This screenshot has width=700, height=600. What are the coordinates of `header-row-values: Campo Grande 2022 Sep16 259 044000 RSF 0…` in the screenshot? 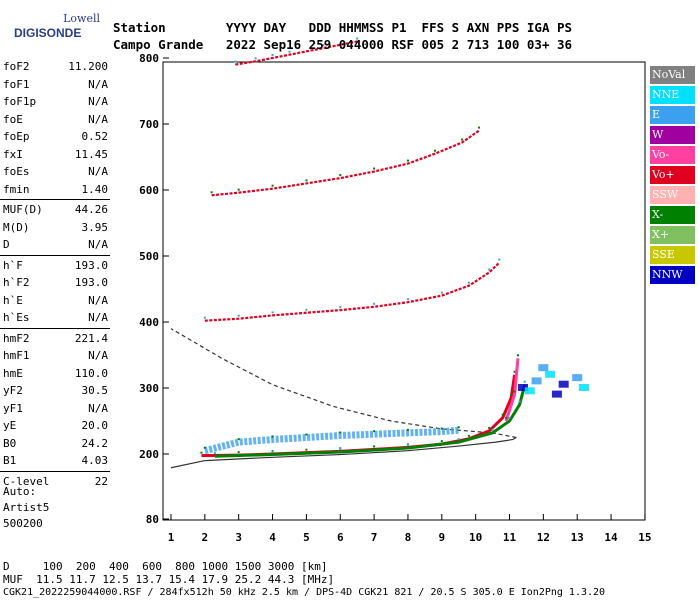 It's located at (343, 44).